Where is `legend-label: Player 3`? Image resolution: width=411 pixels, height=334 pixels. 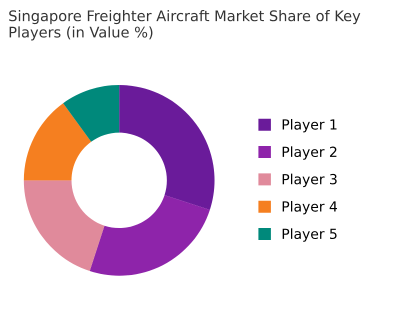 legend-label: Player 3 is located at coordinates (309, 181).